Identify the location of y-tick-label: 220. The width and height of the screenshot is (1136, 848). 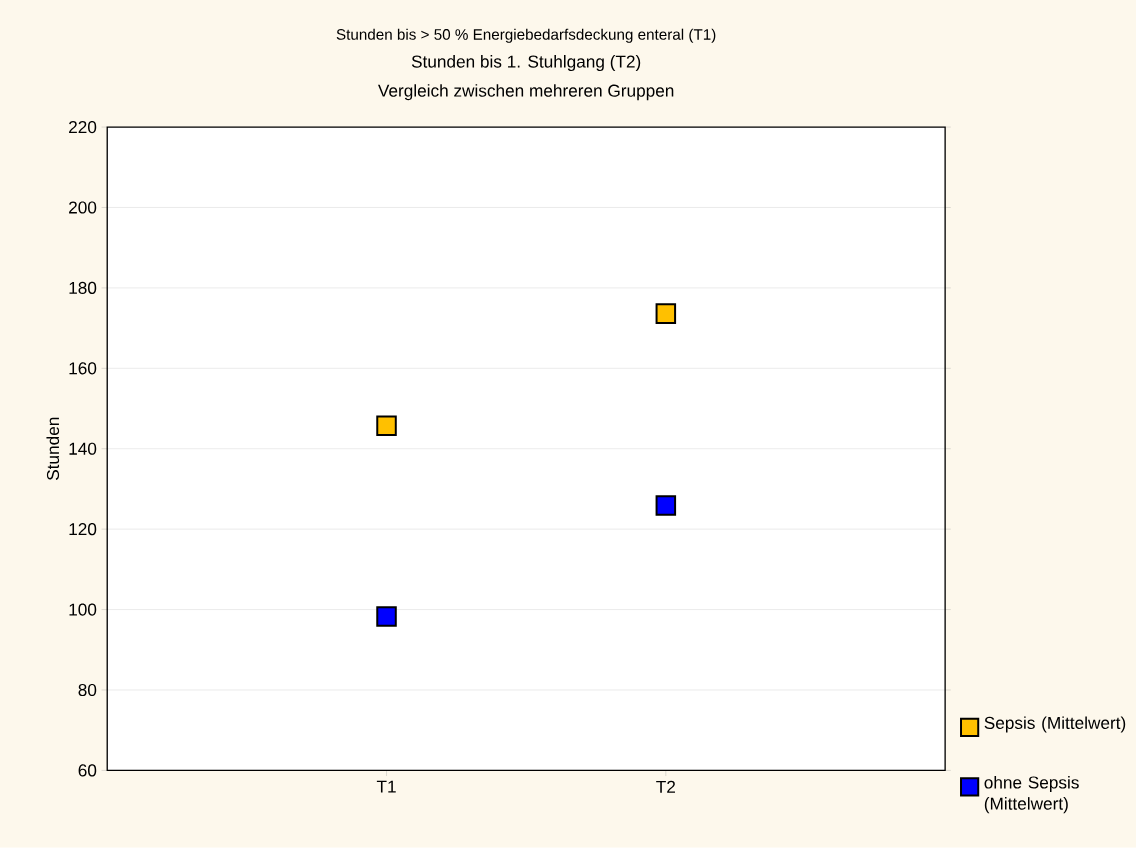
(83, 127).